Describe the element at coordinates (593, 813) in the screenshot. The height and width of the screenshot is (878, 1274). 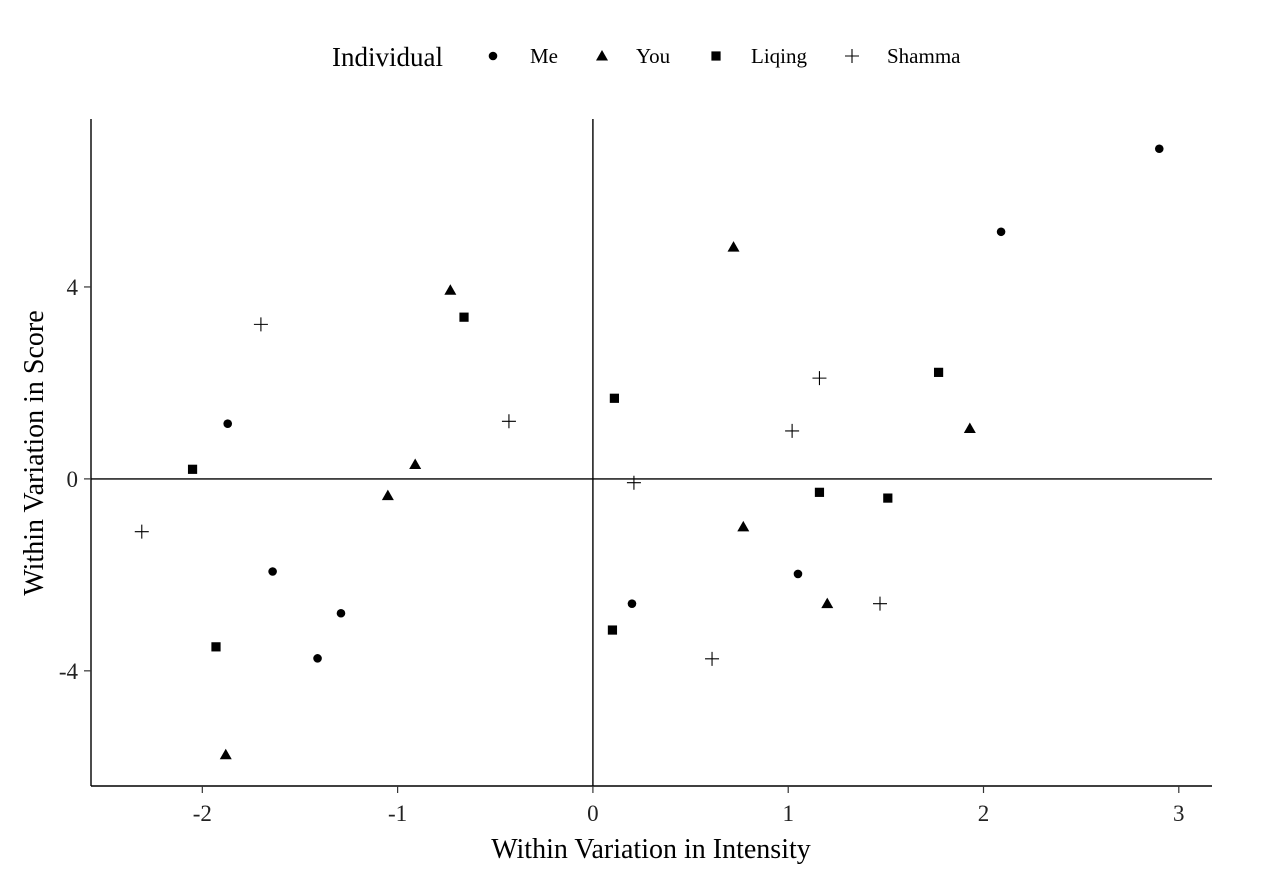
I see `x-tick-label: 0` at that location.